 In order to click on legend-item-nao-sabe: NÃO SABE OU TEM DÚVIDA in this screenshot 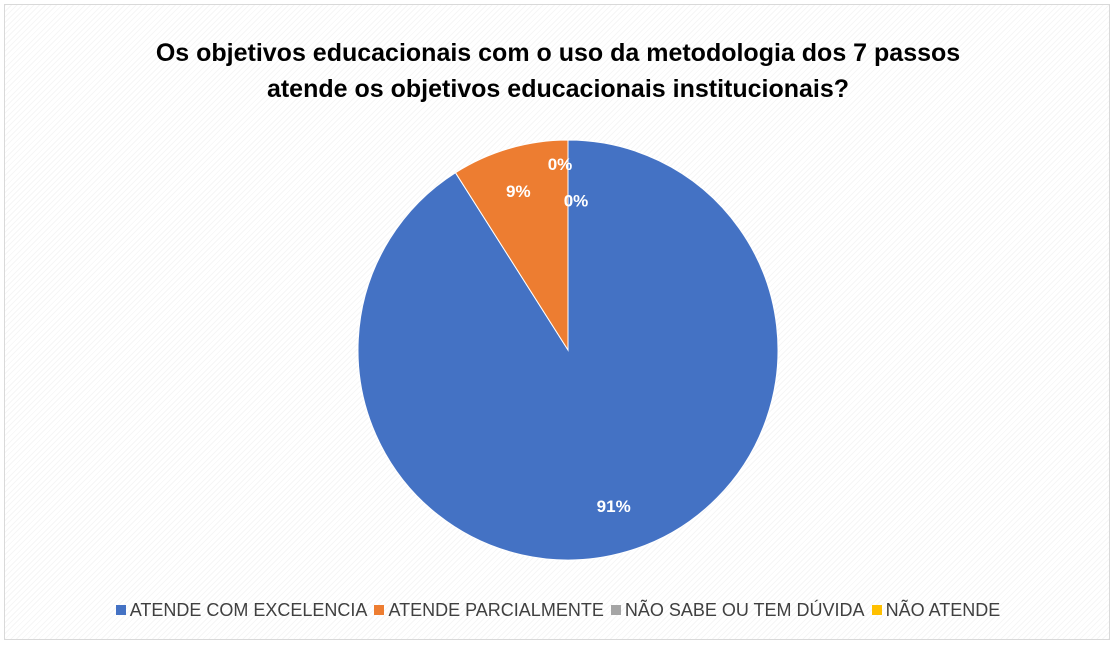, I will do `click(737, 610)`.